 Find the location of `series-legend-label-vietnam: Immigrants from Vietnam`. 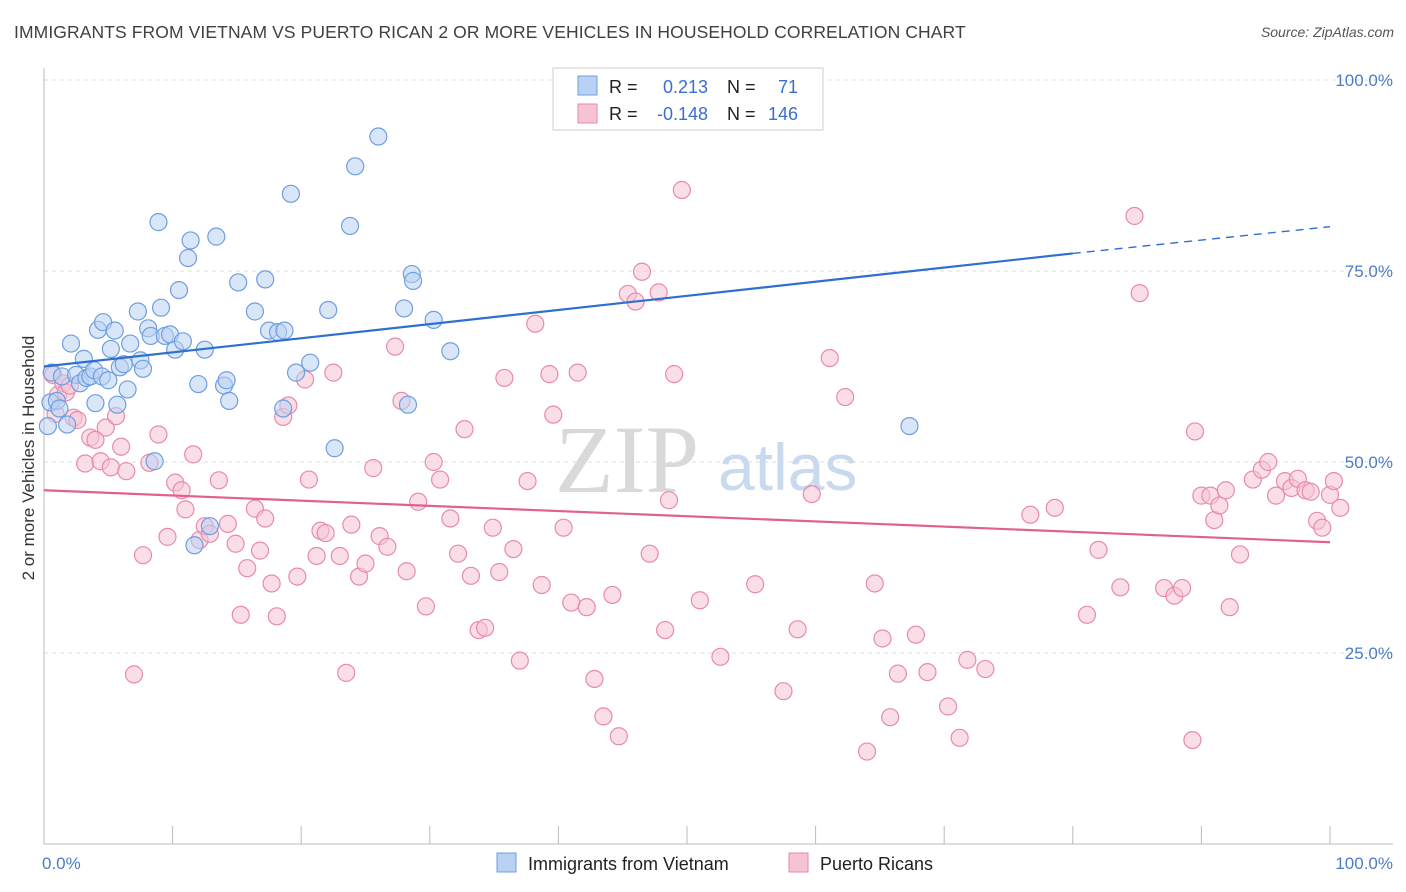

series-legend-label-vietnam: Immigrants from Vietnam is located at coordinates (628, 864).